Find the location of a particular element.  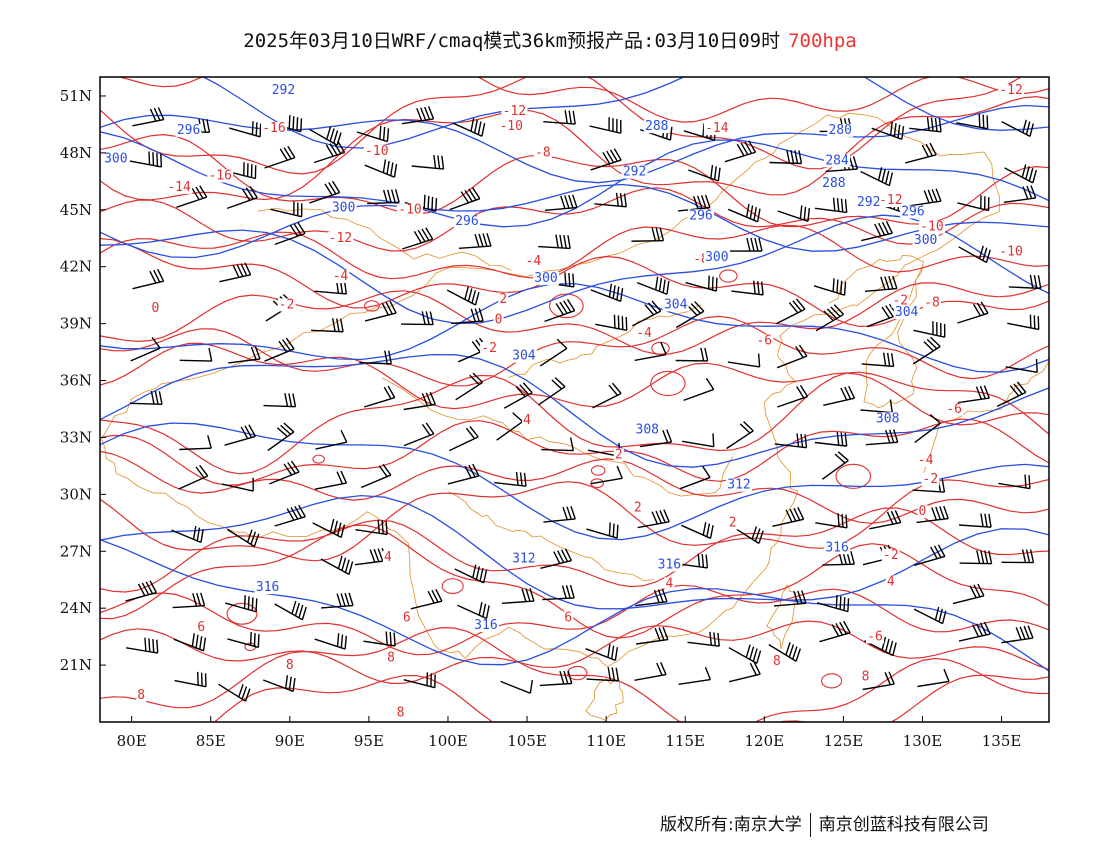

x-tick-label: 95E is located at coordinates (369, 741).